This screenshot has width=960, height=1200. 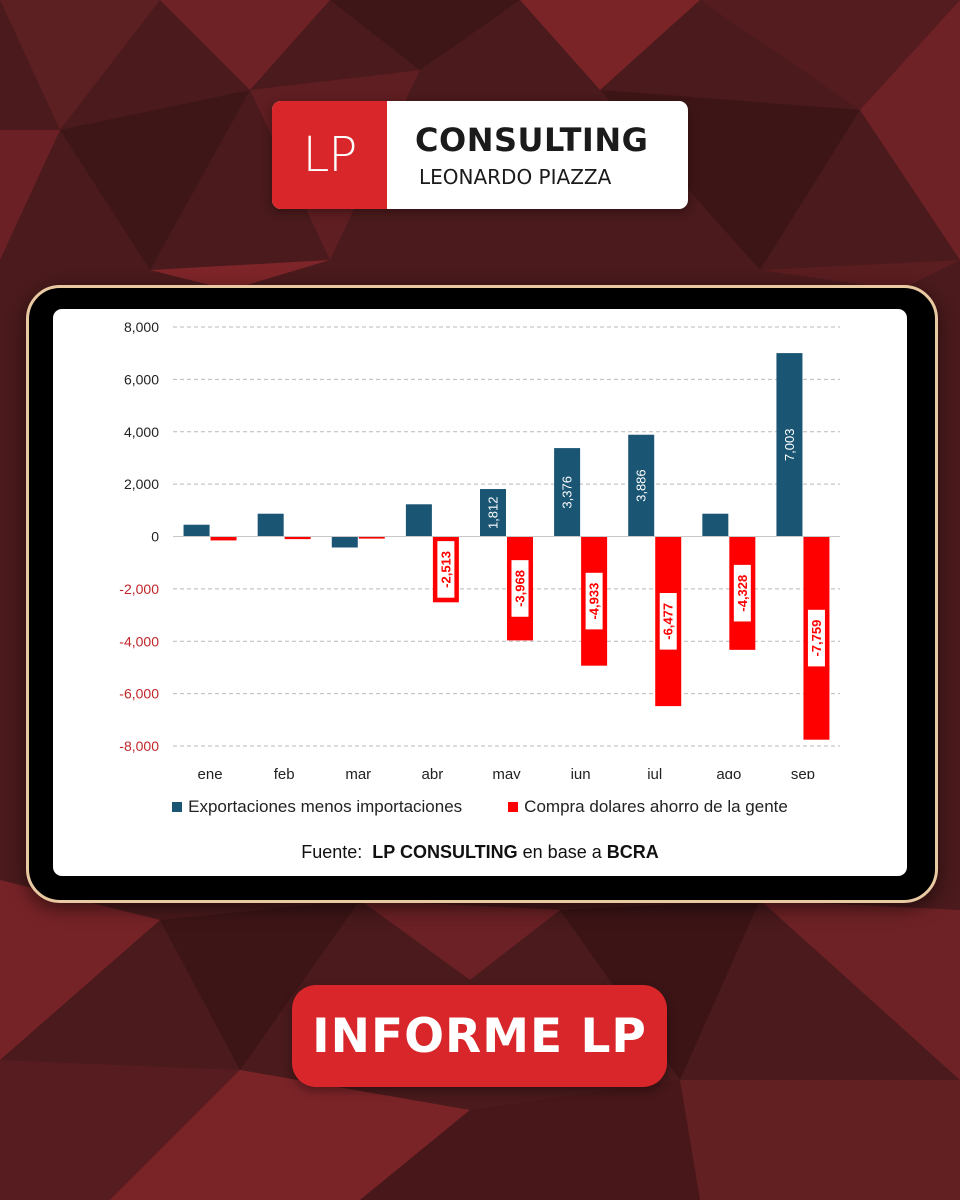 I want to click on logo-subtitle: LEONARDO PIAZZA, so click(x=515, y=177).